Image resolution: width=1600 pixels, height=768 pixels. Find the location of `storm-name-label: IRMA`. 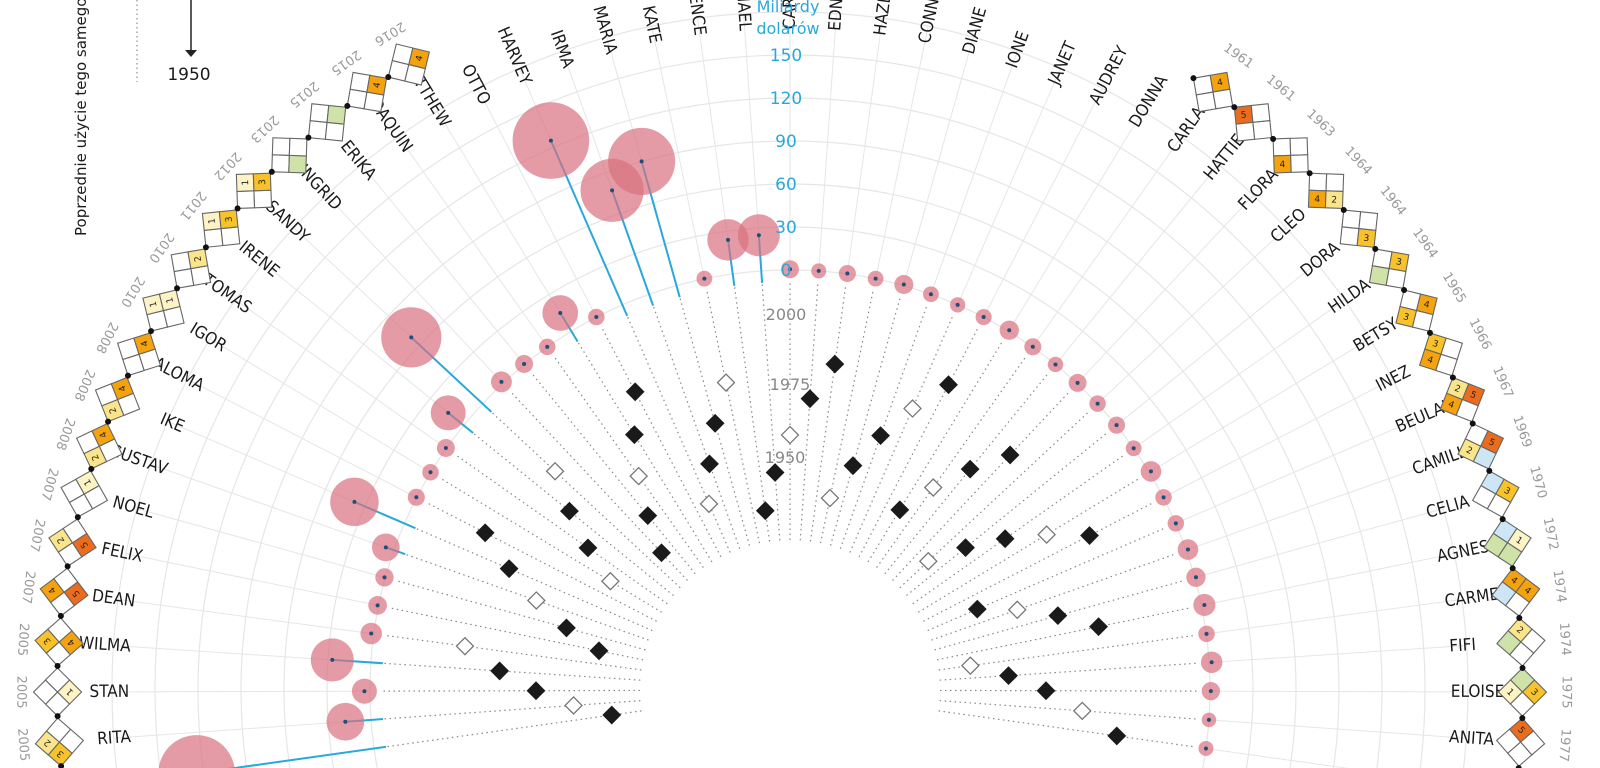

storm-name-label: IRMA is located at coordinates (562, 50).